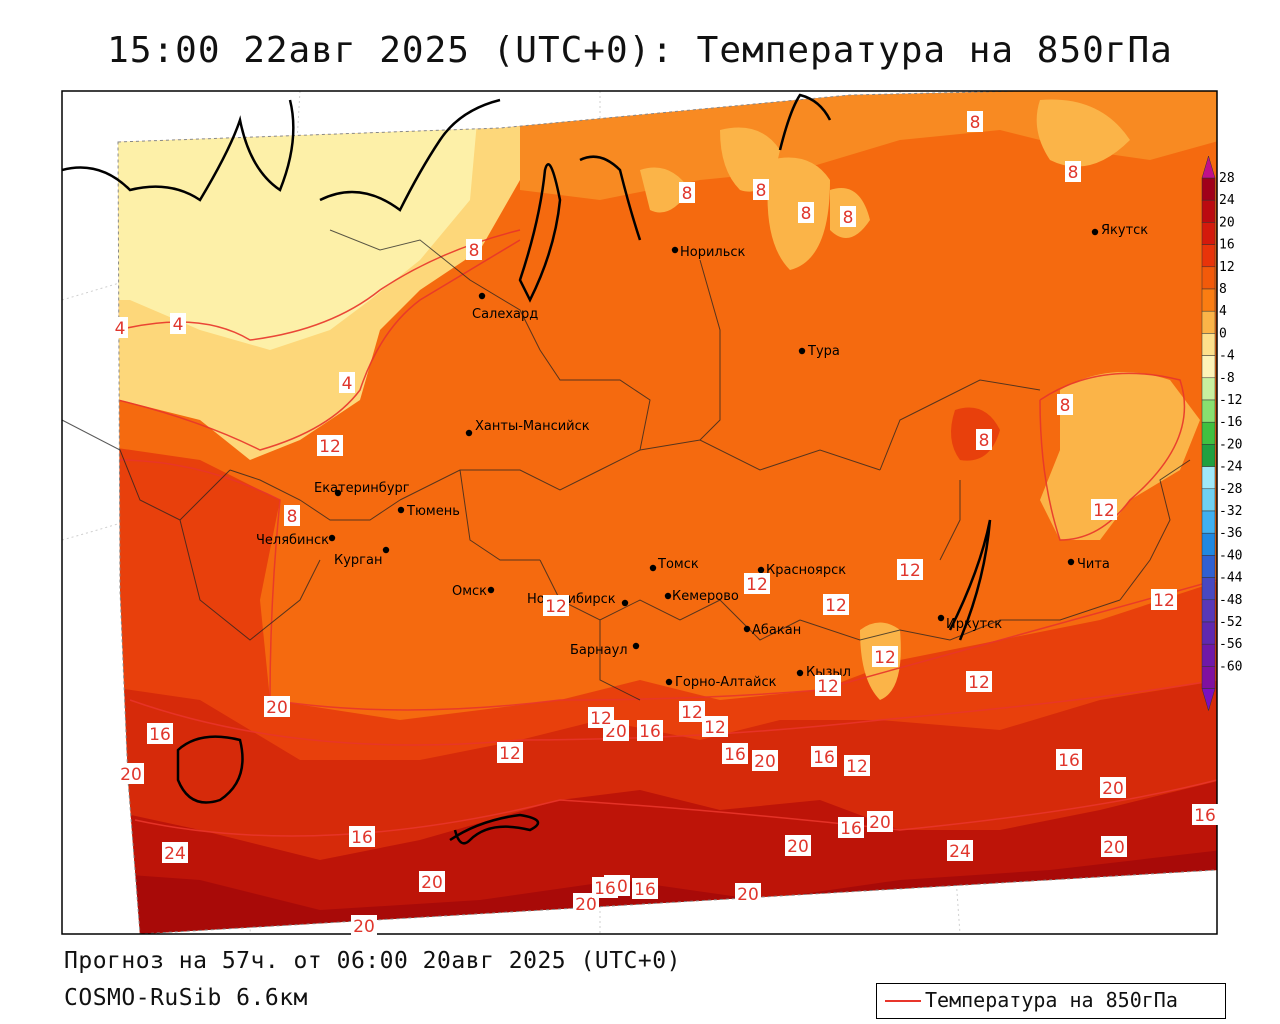 This screenshot has width=1280, height=1024. What do you see at coordinates (186, 998) in the screenshot?
I see `model-name: COSMO-RuSib 6.6км` at bounding box center [186, 998].